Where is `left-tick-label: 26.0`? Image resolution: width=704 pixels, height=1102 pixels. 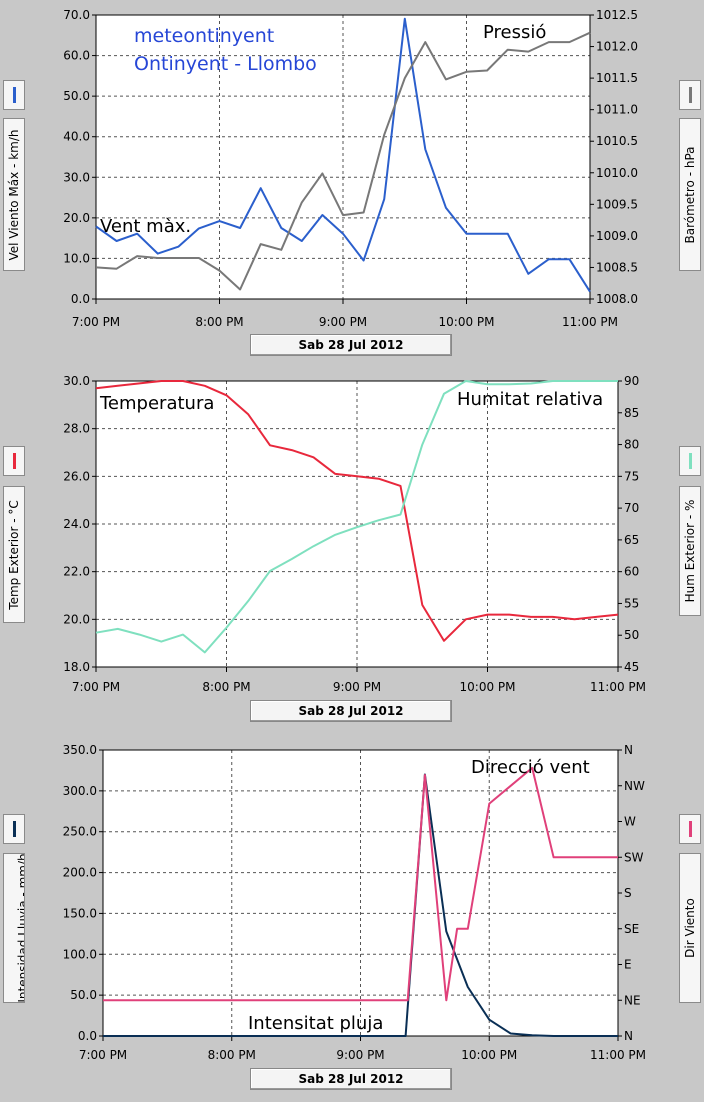
left-tick-label: 26.0 is located at coordinates (76, 476).